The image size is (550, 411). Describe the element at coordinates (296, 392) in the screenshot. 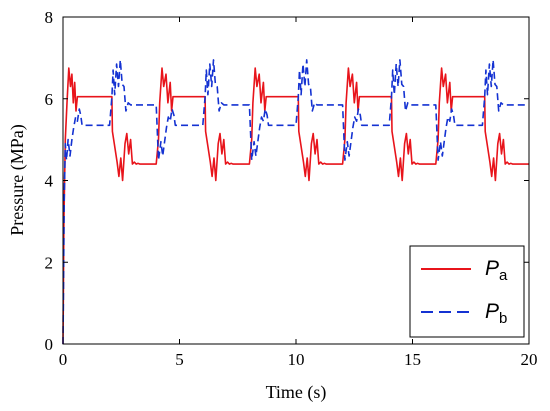

I see `x-axis-label: Time (s)` at that location.